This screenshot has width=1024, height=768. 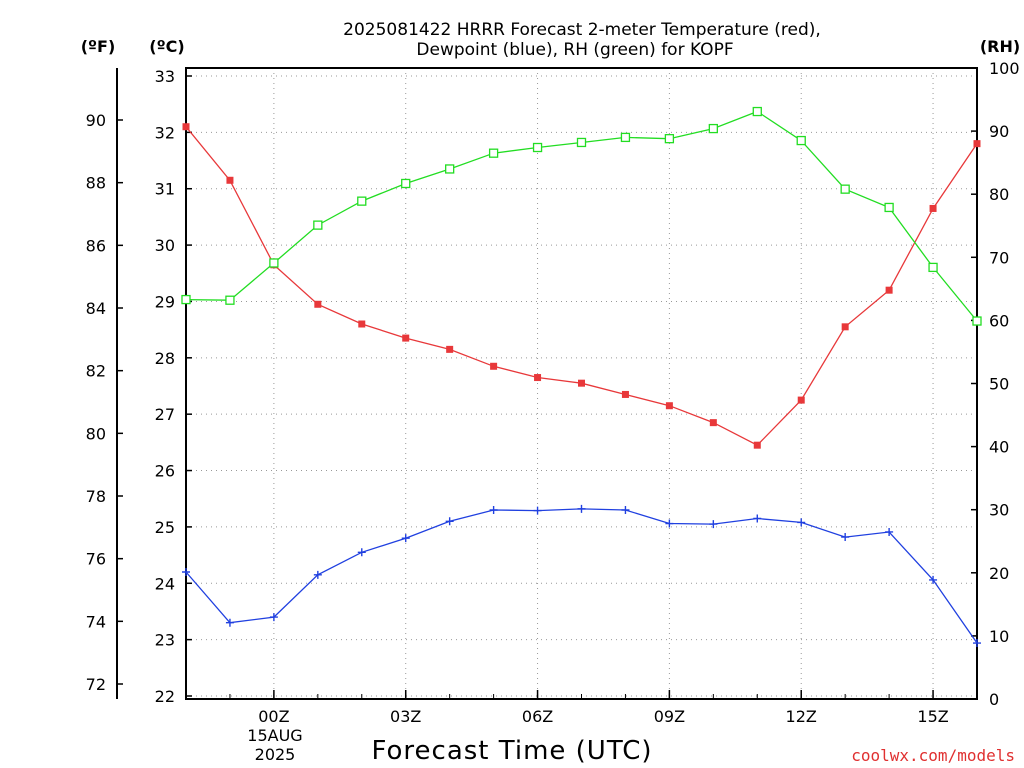 I want to click on x-axis-label: Forecast Time (UTC), so click(x=511, y=751).